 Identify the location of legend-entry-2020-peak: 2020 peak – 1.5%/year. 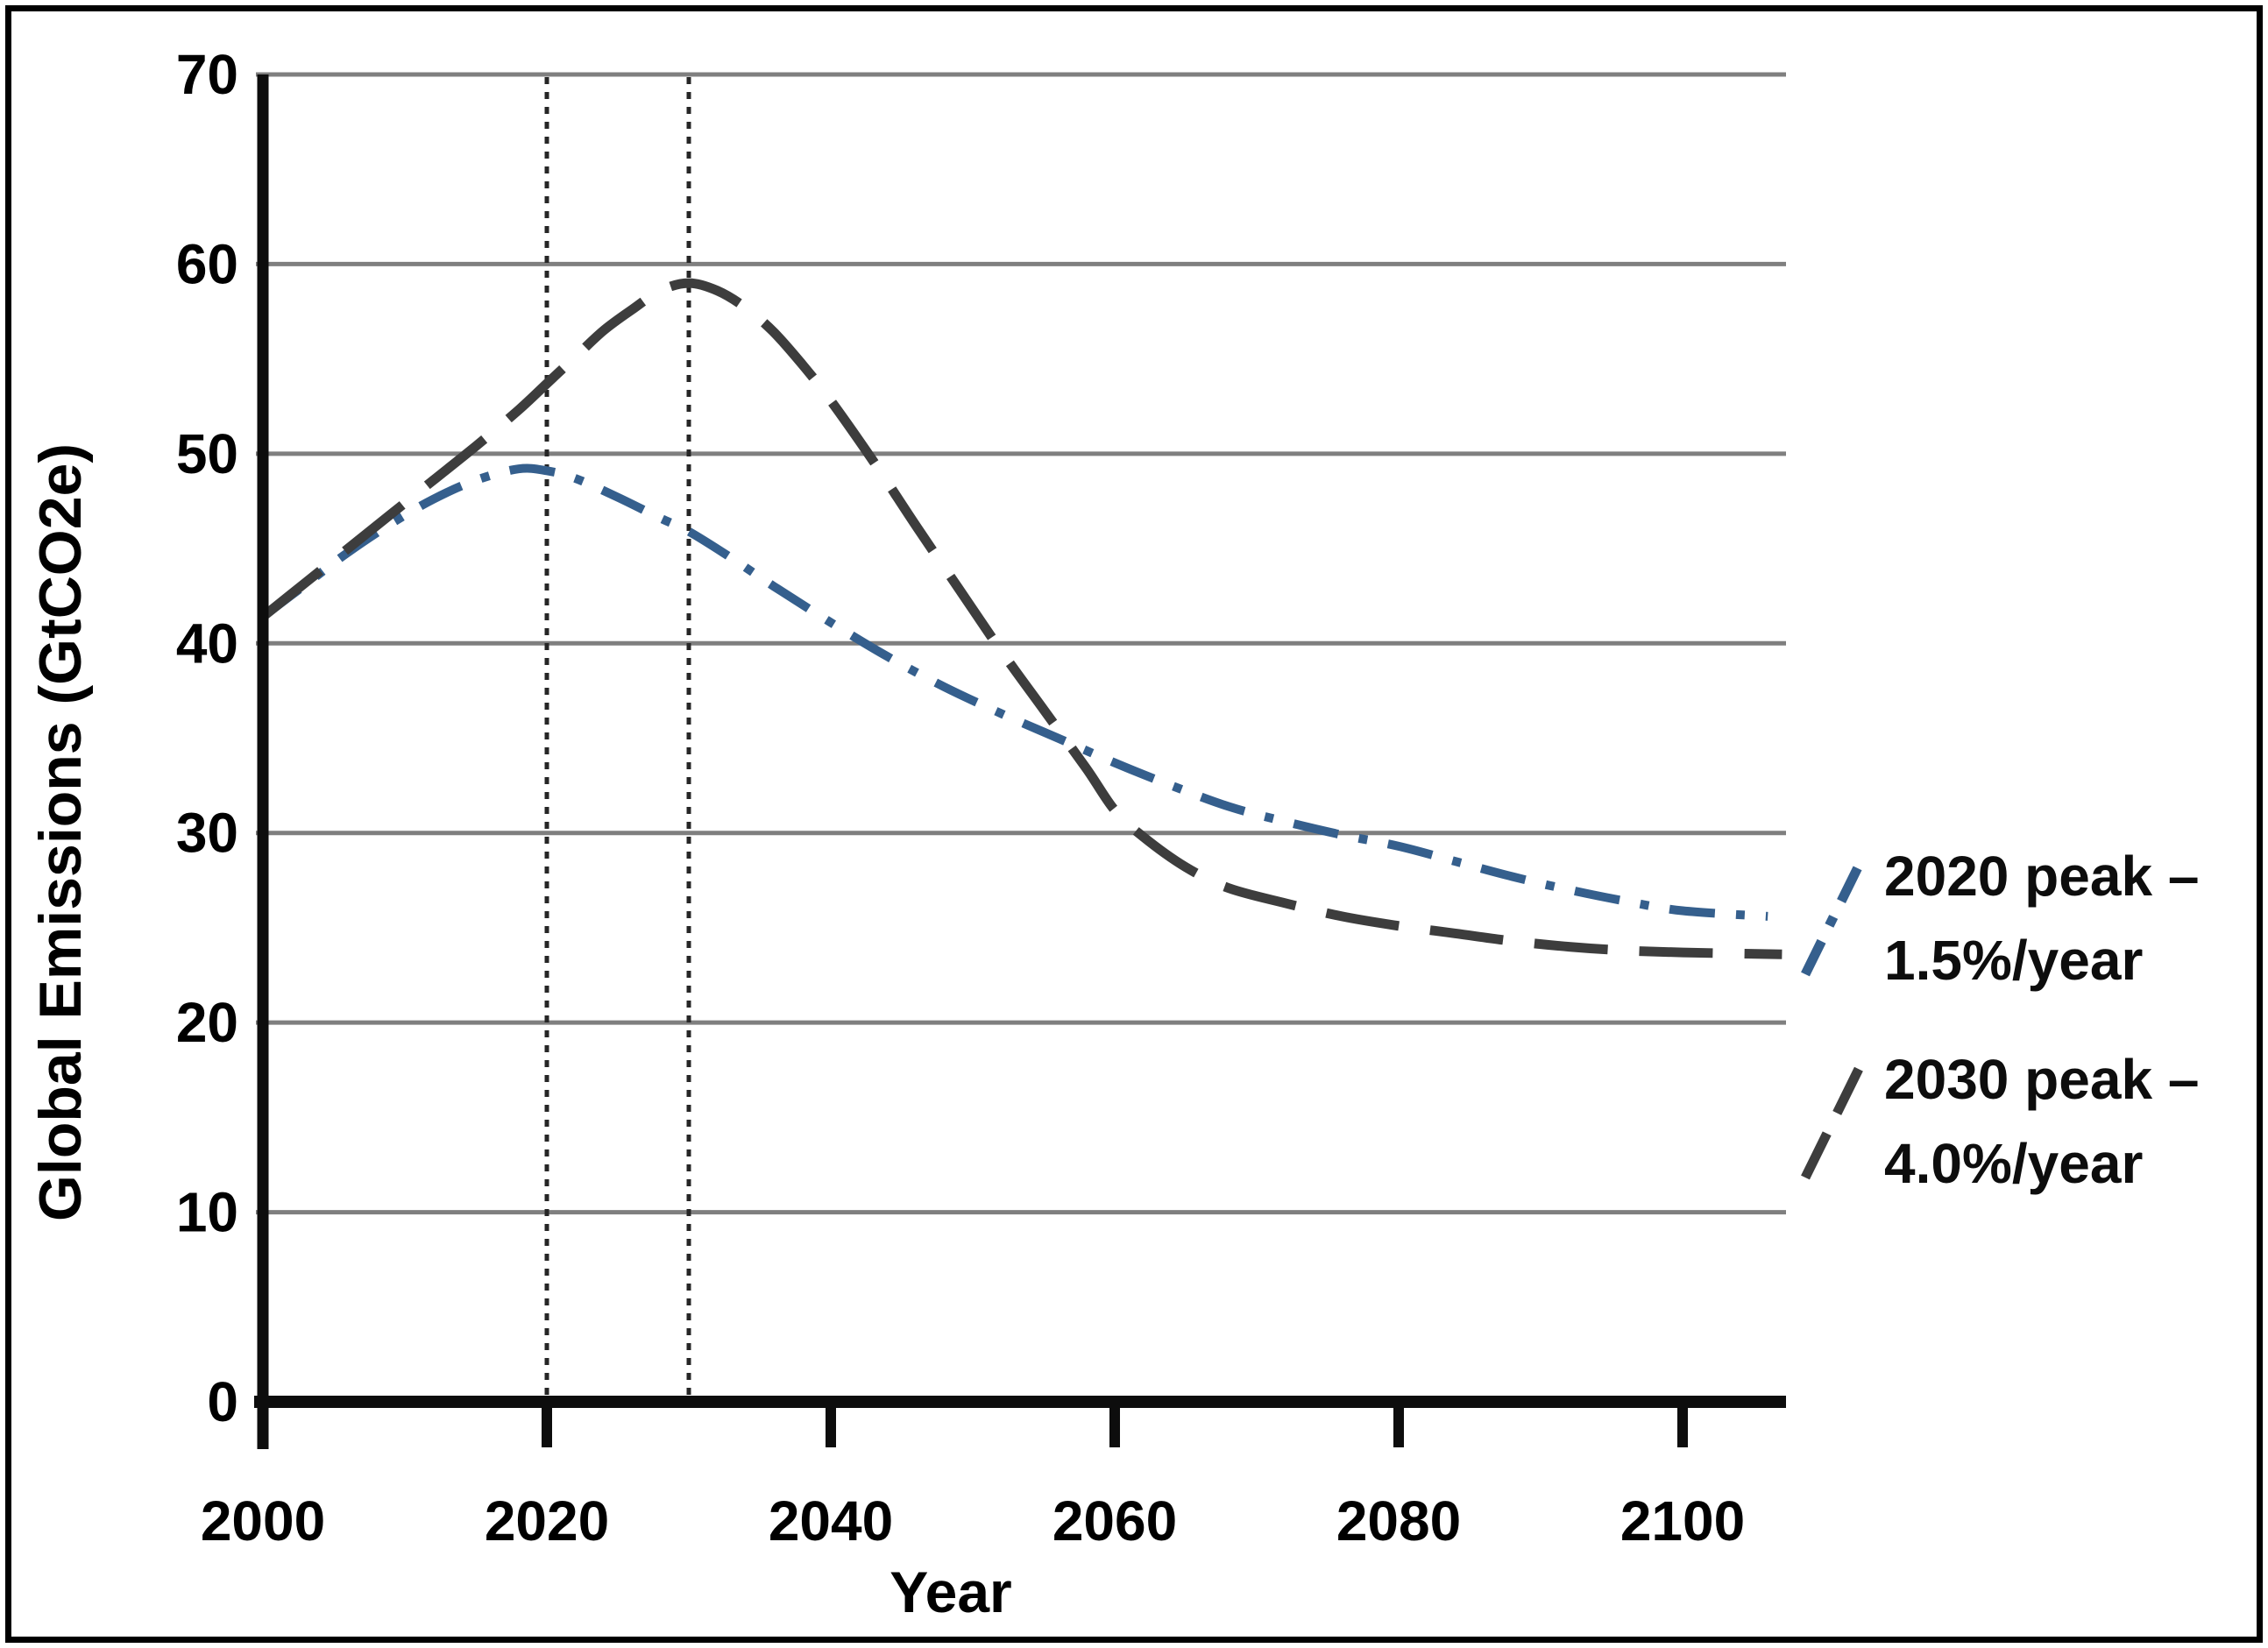
(2031, 918).